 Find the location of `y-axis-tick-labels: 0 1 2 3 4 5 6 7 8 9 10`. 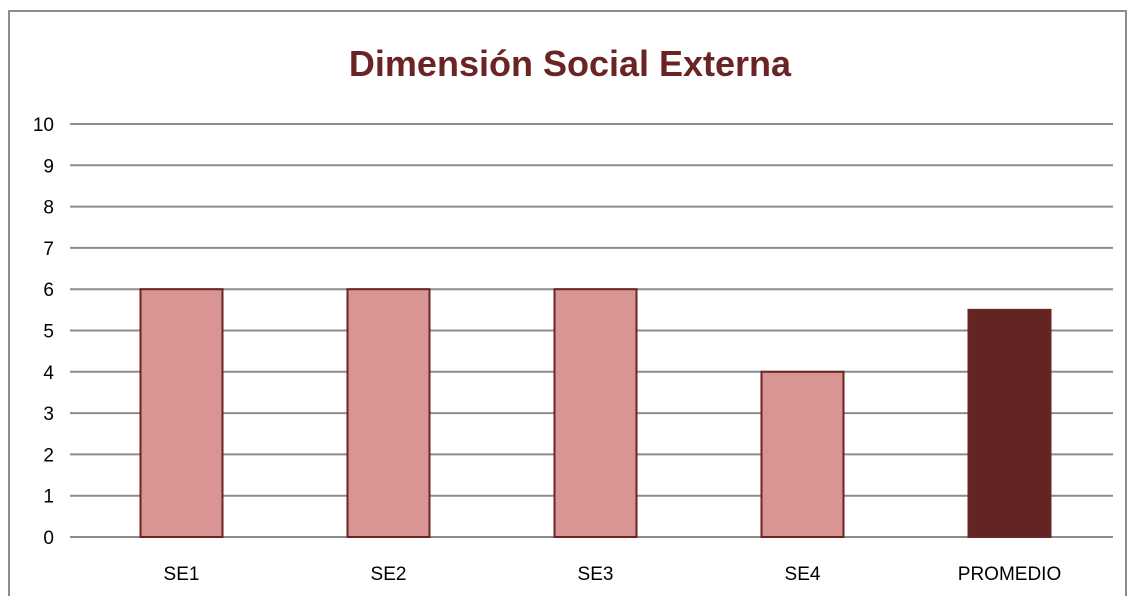

y-axis-tick-labels: 0 1 2 3 4 5 6 7 8 9 10 is located at coordinates (44, 332).